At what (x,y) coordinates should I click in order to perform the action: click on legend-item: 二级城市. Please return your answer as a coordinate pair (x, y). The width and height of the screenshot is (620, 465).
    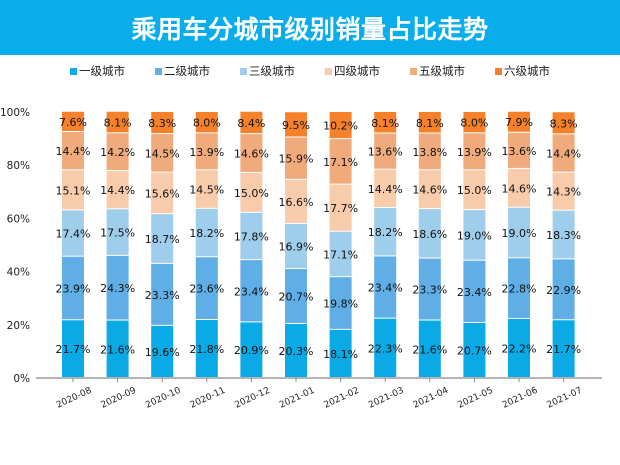
    Looking at the image, I should click on (182, 71).